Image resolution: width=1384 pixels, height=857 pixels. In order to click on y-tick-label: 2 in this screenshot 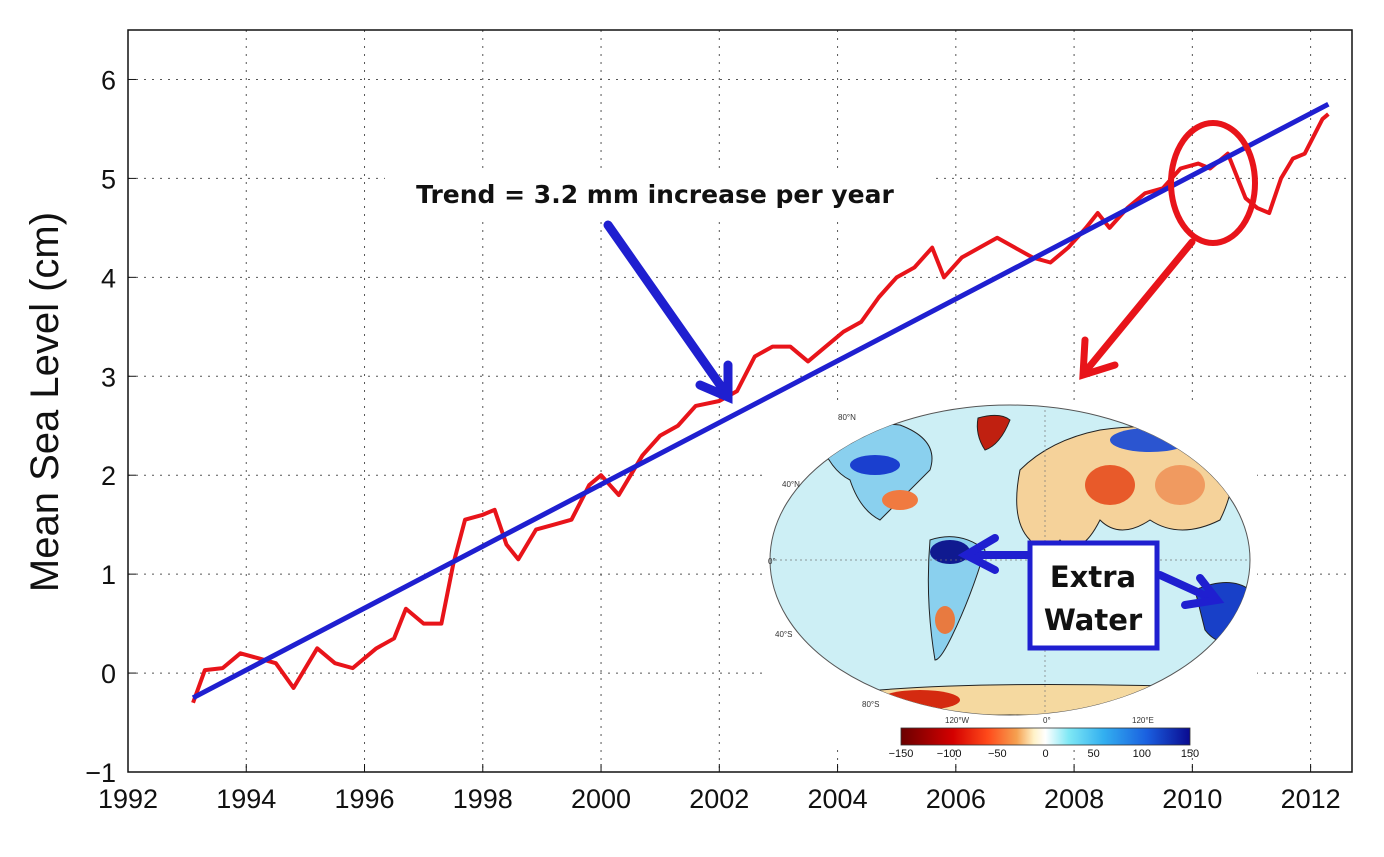, I will do `click(108, 476)`.